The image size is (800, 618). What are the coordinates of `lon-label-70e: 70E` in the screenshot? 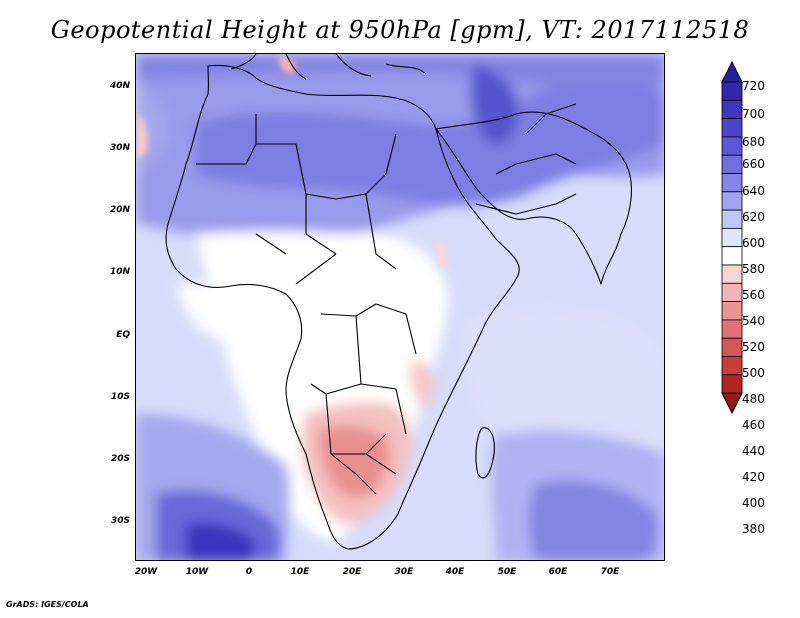 It's located at (610, 572).